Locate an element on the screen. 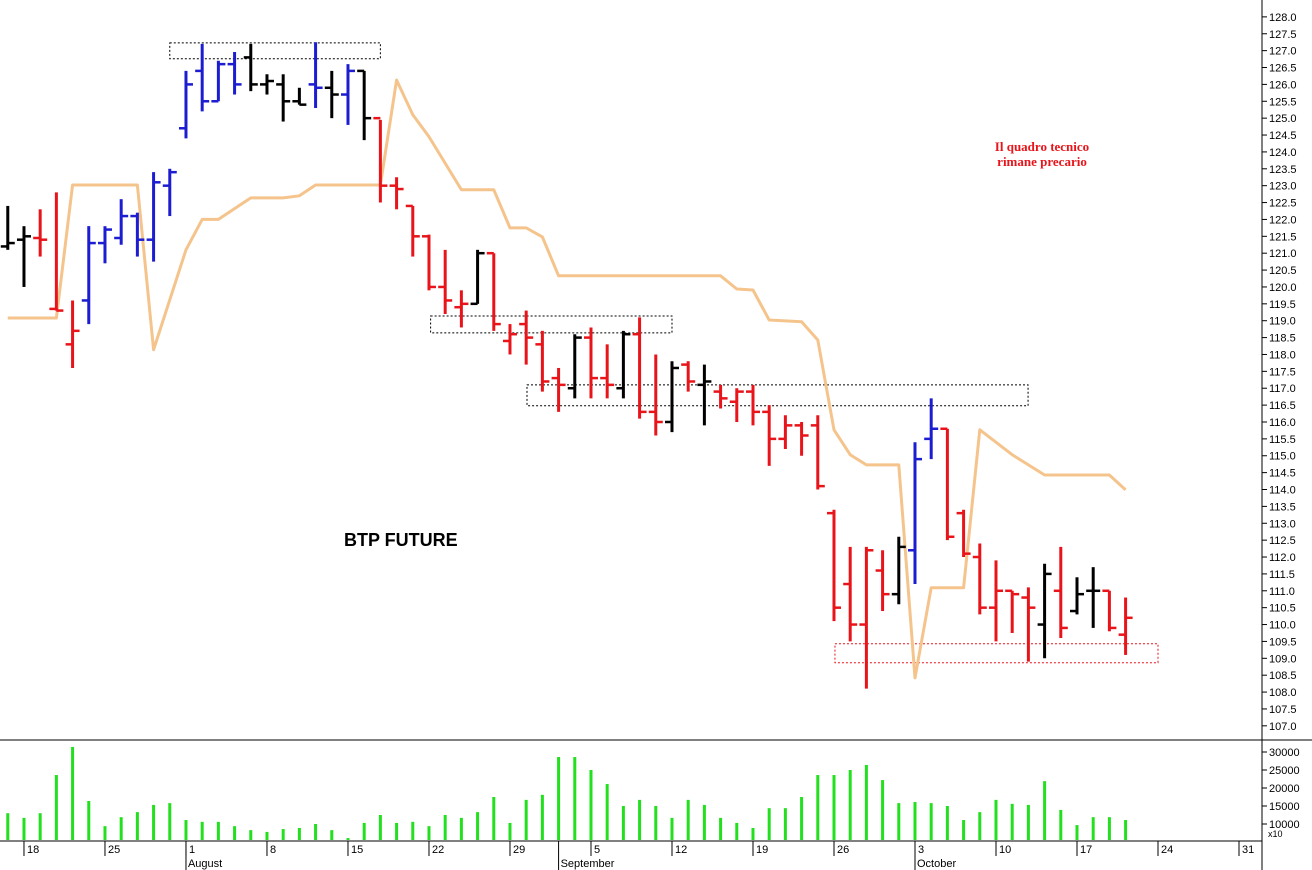 This screenshot has width=1312, height=870. y-tick-label: 116.5 is located at coordinates (1282, 406).